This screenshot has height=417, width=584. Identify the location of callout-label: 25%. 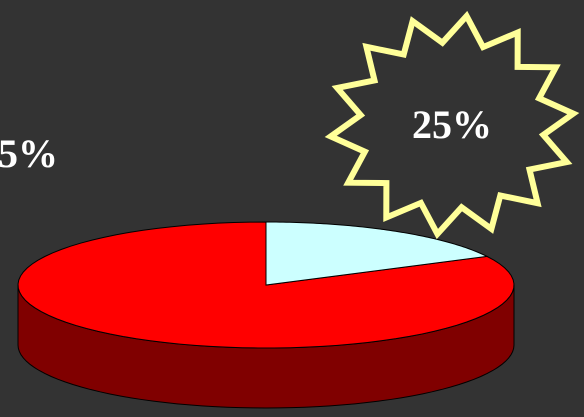
(452, 124).